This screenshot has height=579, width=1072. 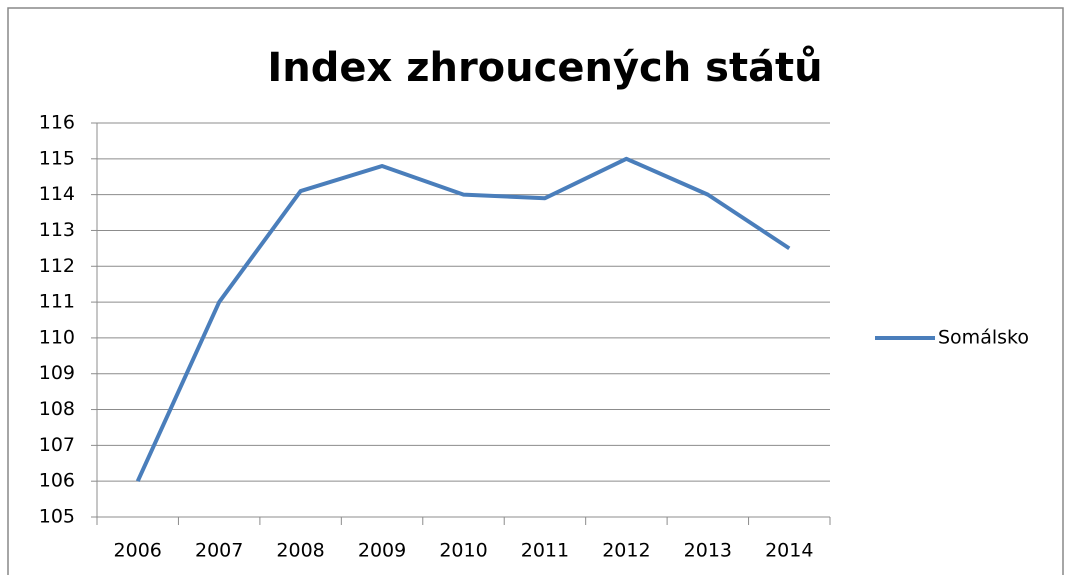 I want to click on y-tick-label: 110, so click(x=57, y=337).